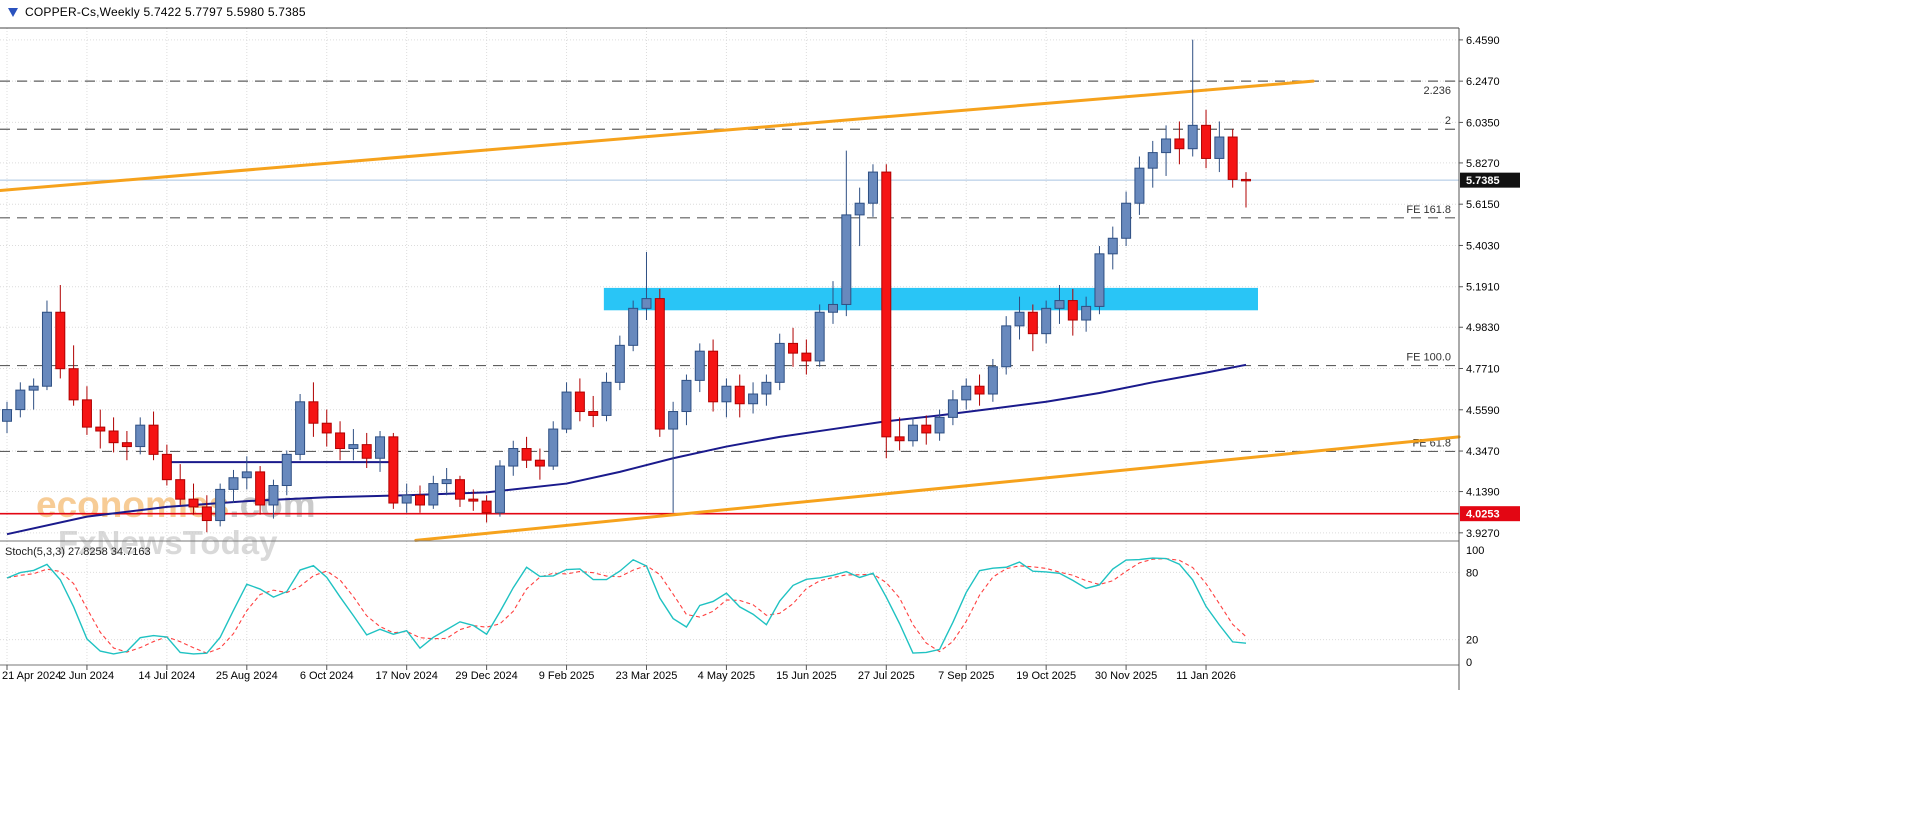 The height and width of the screenshot is (840, 1916). What do you see at coordinates (1475, 551) in the screenshot?
I see `stoch-axis-label: 100` at bounding box center [1475, 551].